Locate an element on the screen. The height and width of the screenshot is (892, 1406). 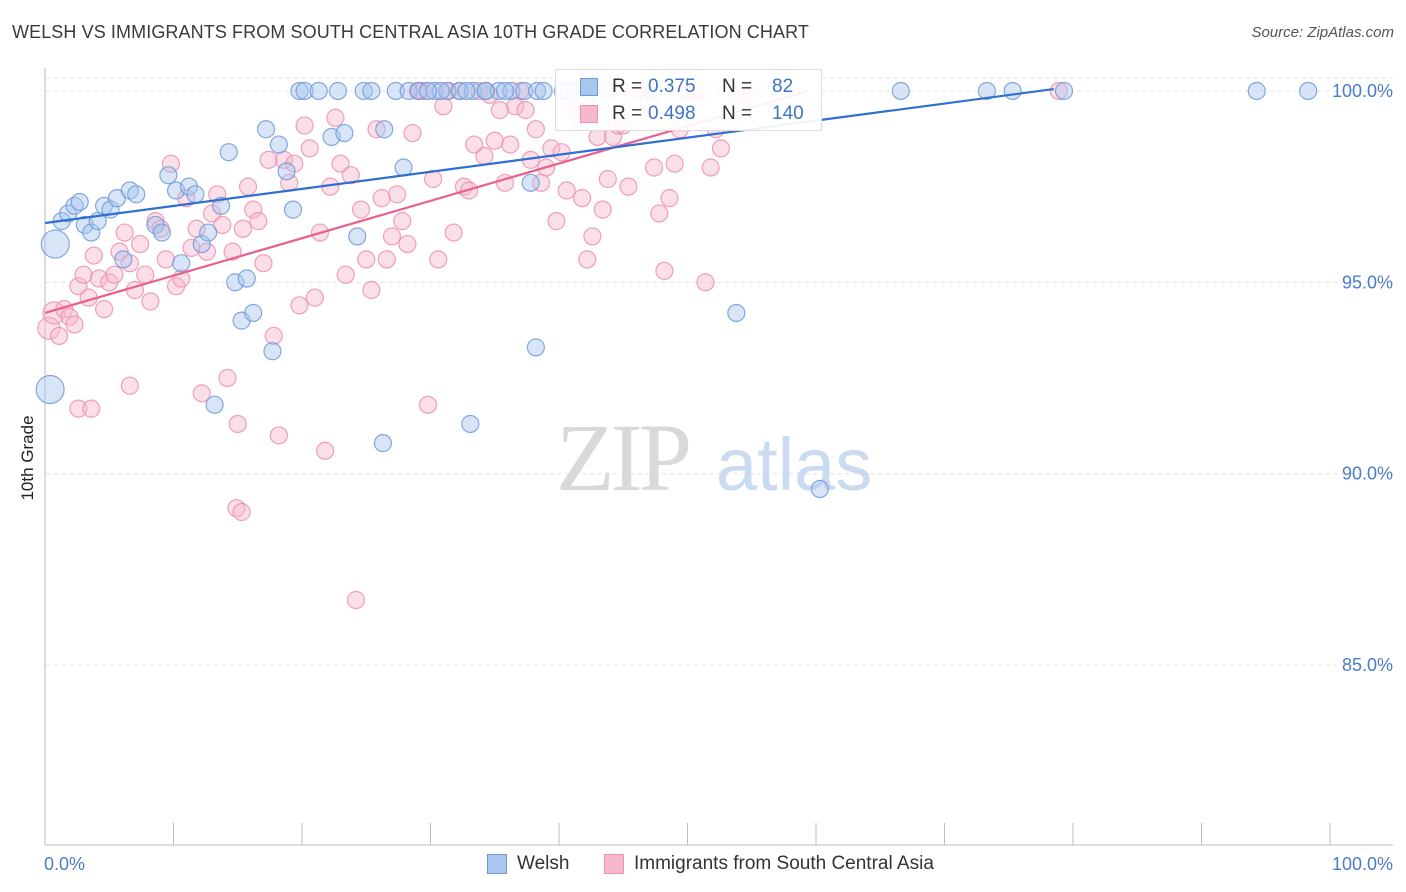
x-tick-label: 0.0% is located at coordinates (64, 864).